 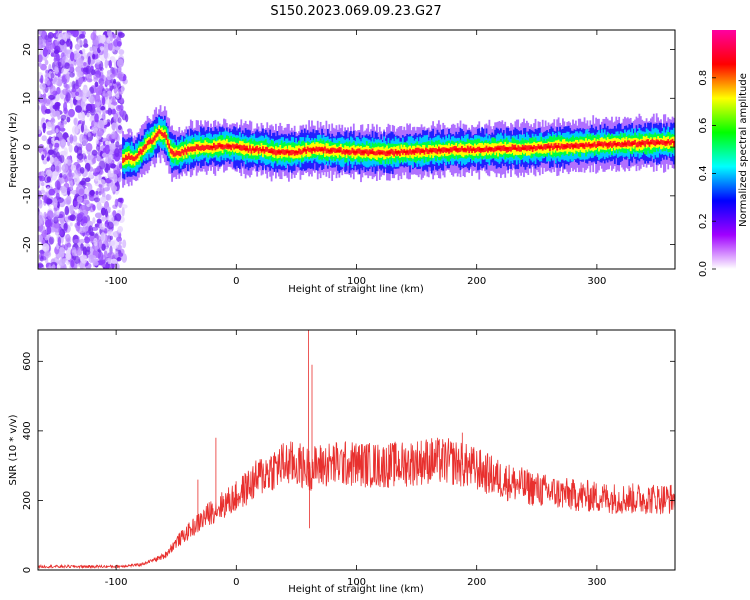 I want to click on x-tick-label: 200, so click(x=476, y=281).